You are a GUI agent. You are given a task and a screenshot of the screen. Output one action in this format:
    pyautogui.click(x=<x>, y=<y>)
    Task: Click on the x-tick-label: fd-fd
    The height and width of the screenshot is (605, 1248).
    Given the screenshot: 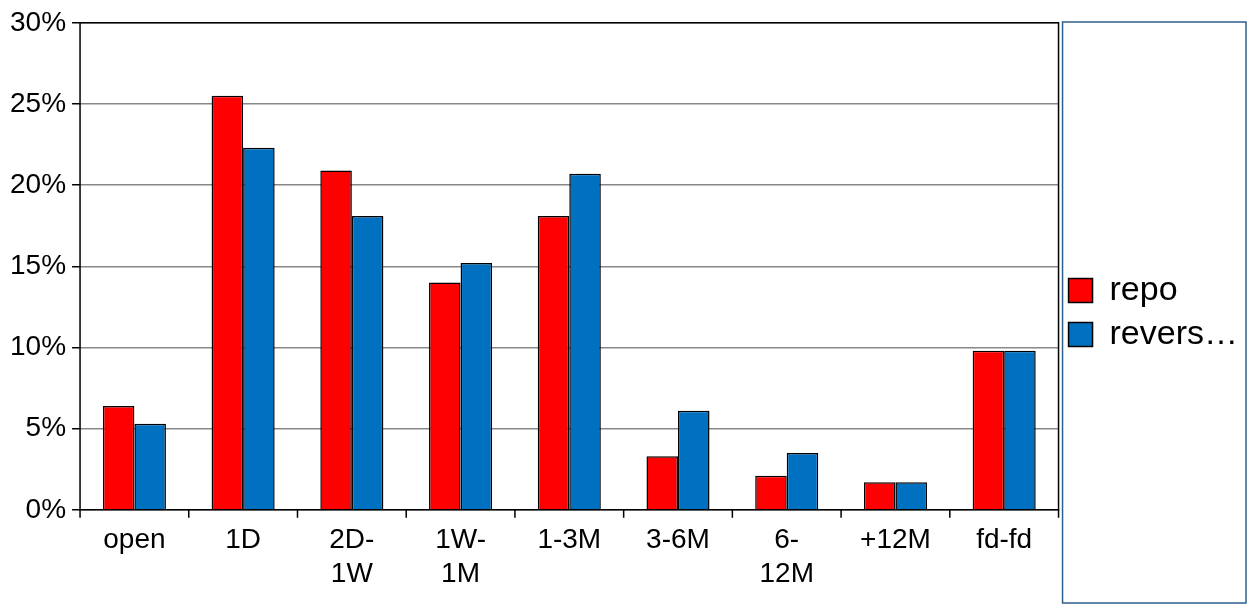 What is the action you would take?
    pyautogui.click(x=1004, y=539)
    